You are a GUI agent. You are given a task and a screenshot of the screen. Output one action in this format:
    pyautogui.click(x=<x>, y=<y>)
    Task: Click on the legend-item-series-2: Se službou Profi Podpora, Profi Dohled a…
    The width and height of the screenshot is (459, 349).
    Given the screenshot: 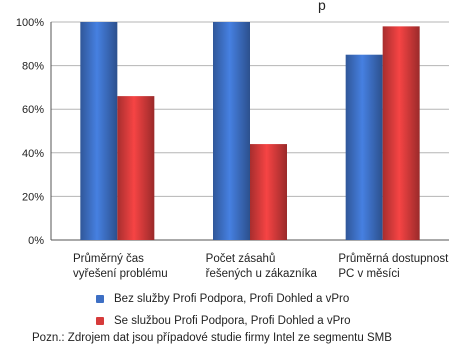 What is the action you would take?
    pyautogui.click(x=223, y=321)
    